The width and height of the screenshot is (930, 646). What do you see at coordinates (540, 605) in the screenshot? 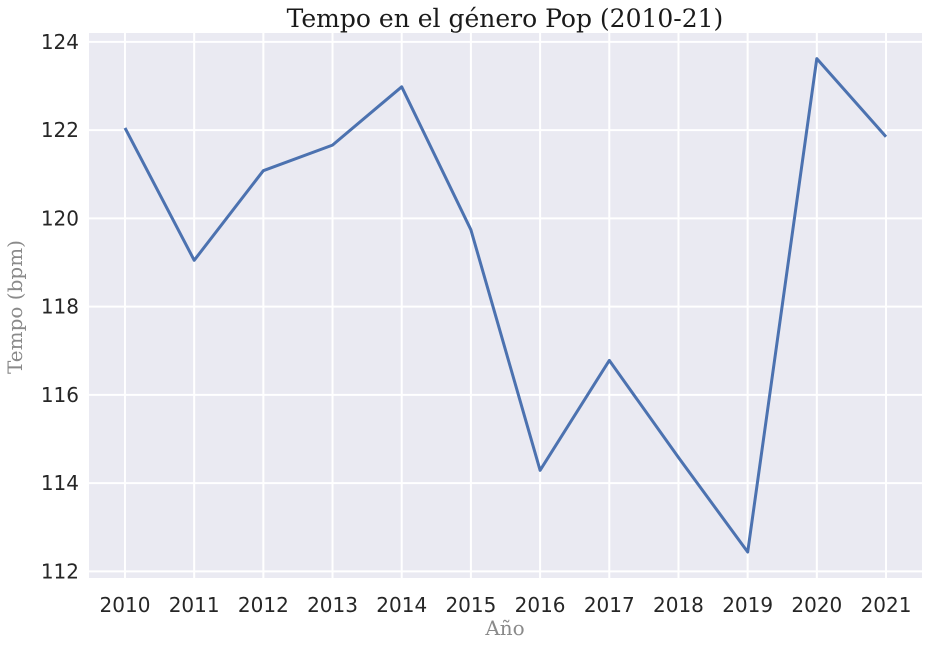
I see `x-tick-label: 2016` at bounding box center [540, 605].